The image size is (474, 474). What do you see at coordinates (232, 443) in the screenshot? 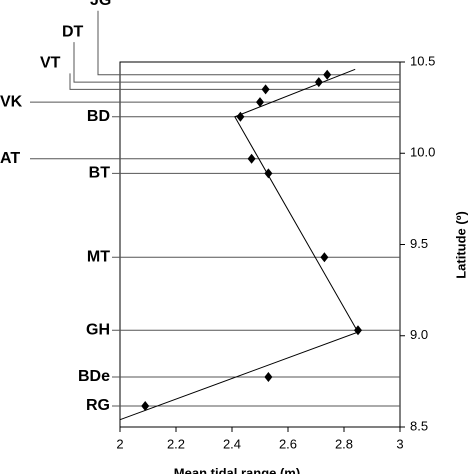
I see `x-tick-label: 2.4` at bounding box center [232, 443].